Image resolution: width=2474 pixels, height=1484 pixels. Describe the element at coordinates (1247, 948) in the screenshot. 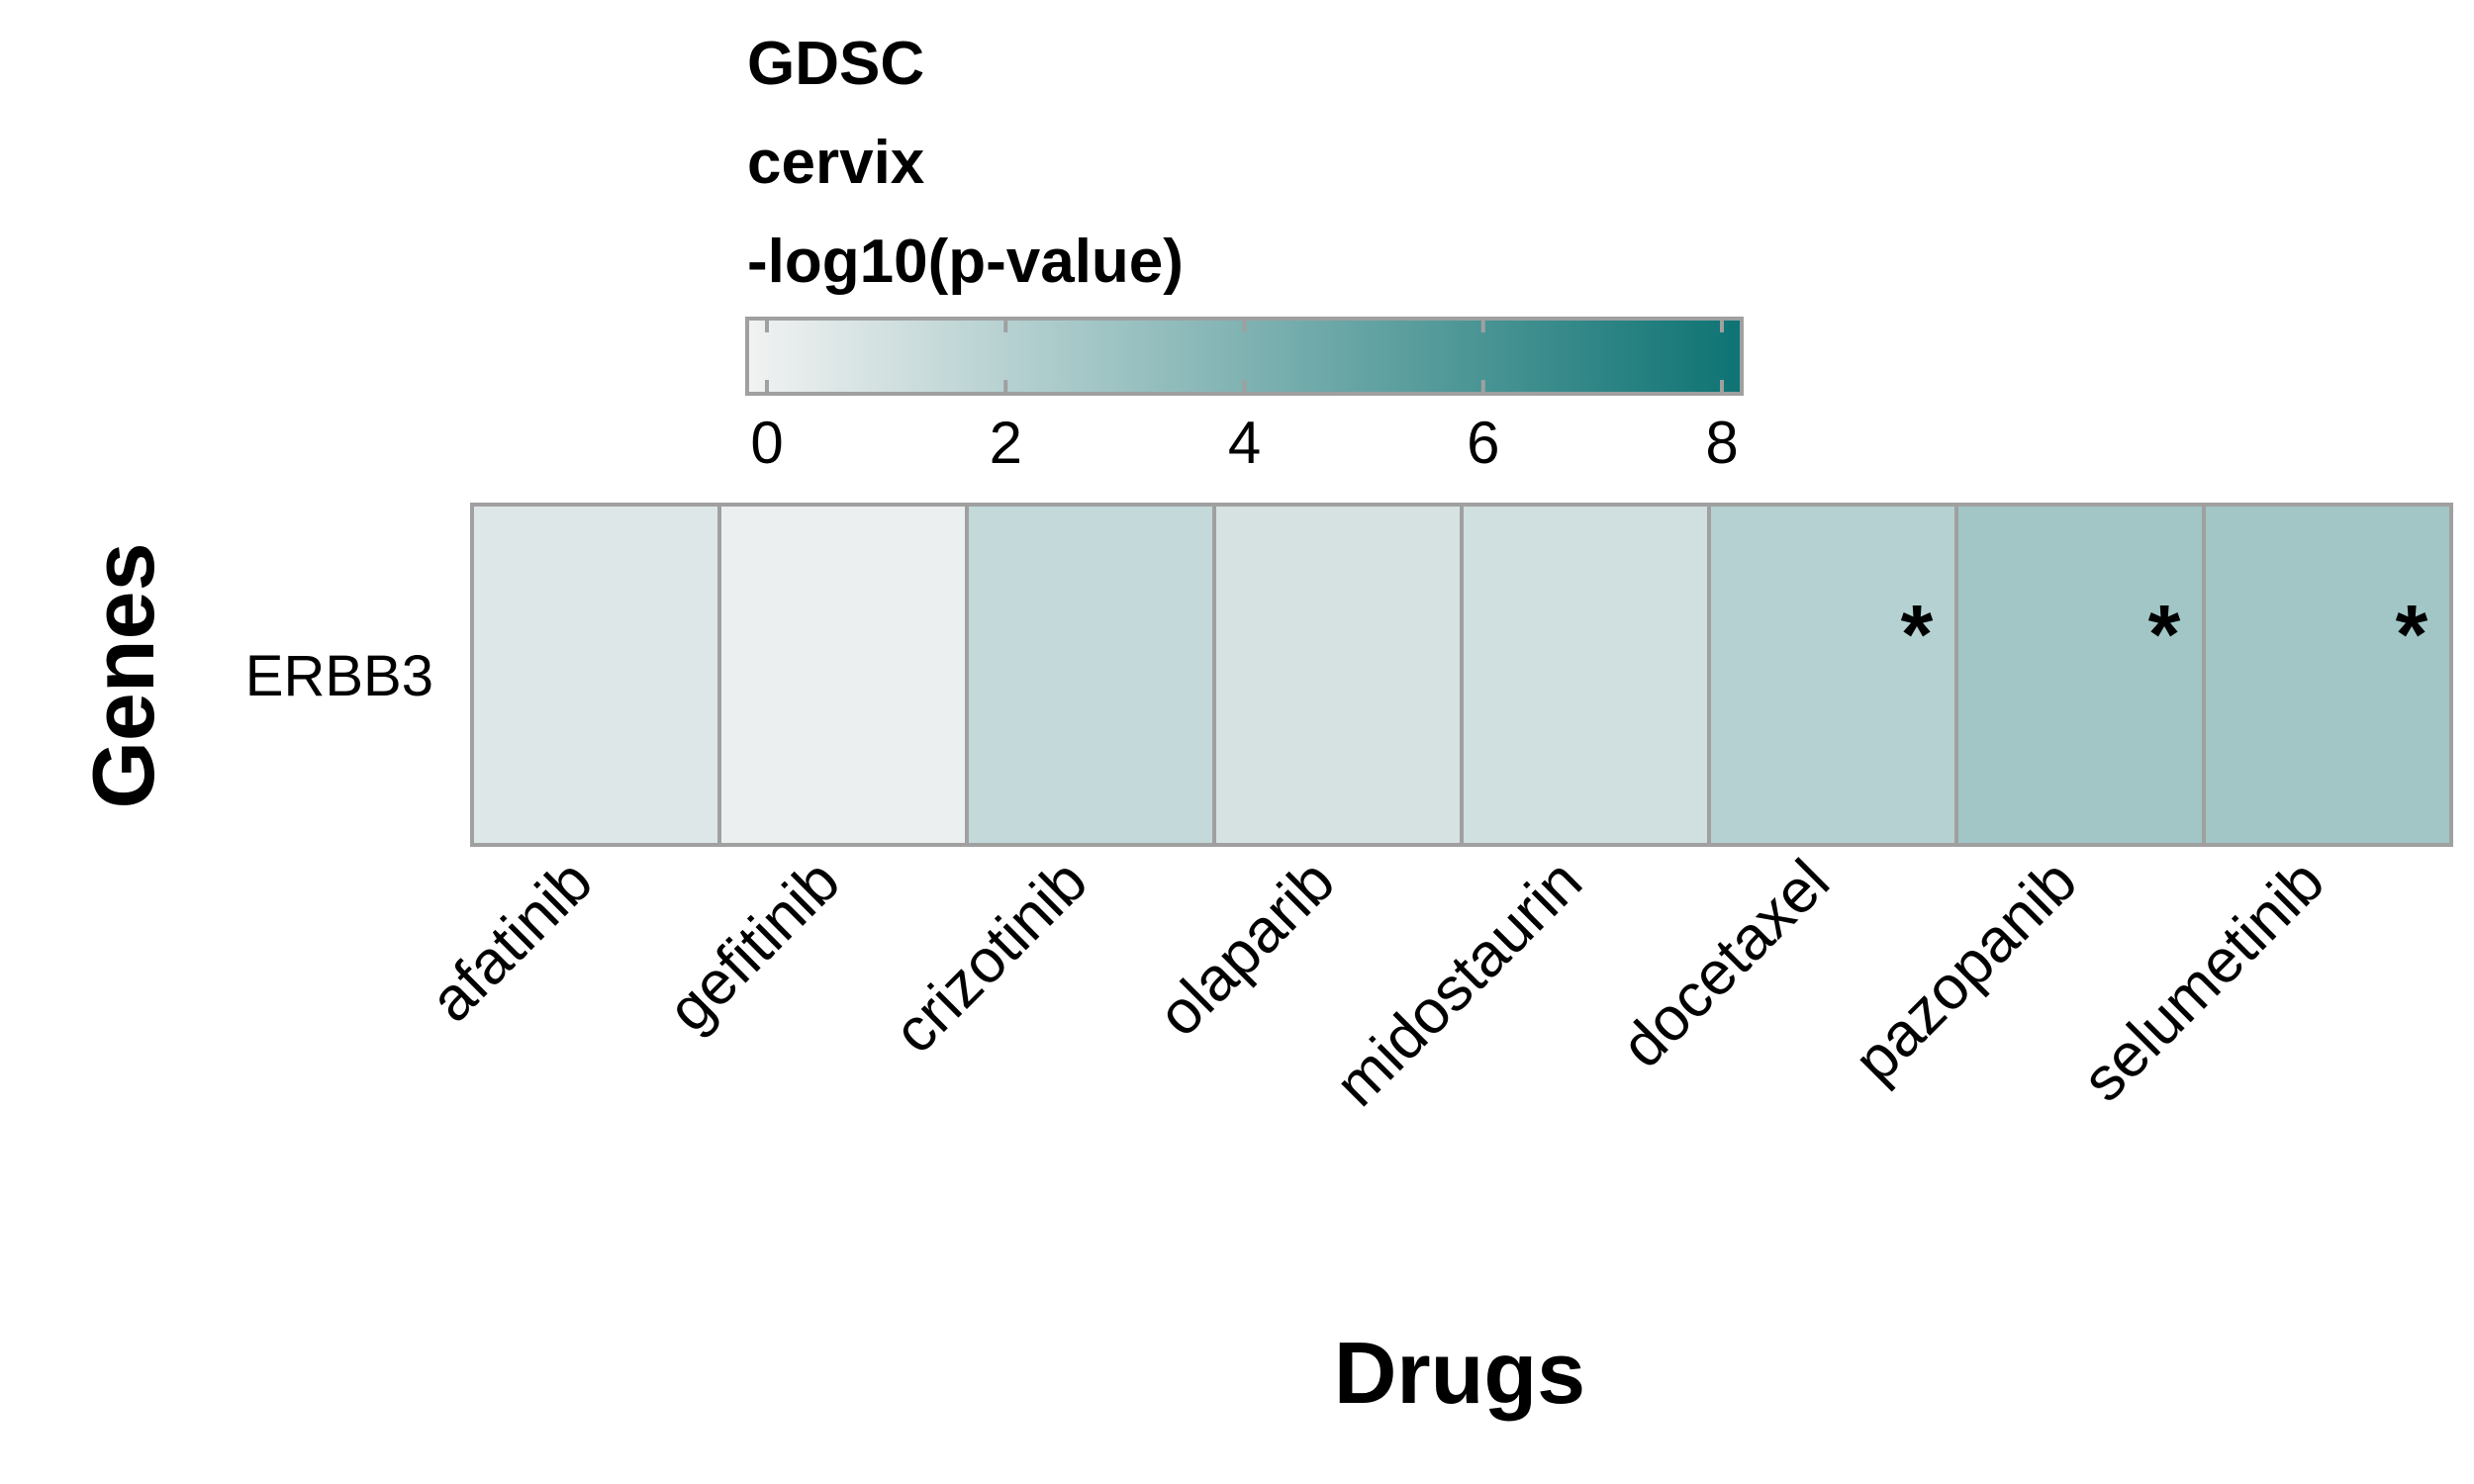

I see `column-label: olaparib` at that location.